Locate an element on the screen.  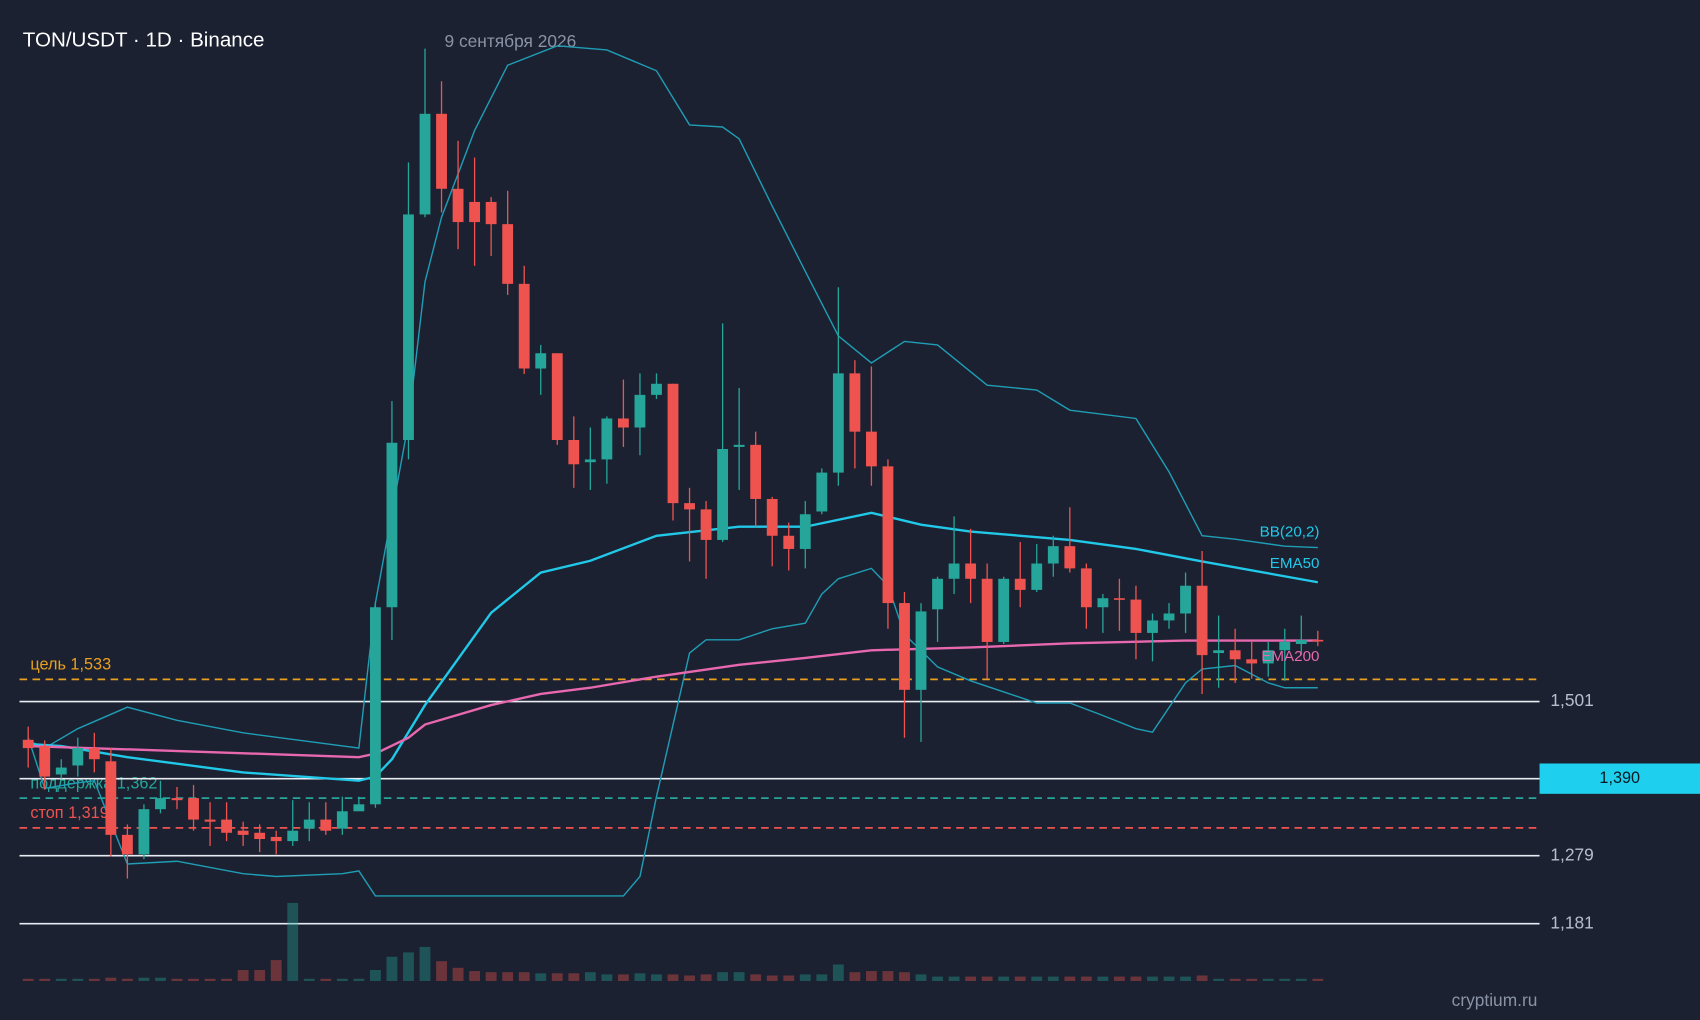
current-price-tag is located at coordinates (1619, 778).